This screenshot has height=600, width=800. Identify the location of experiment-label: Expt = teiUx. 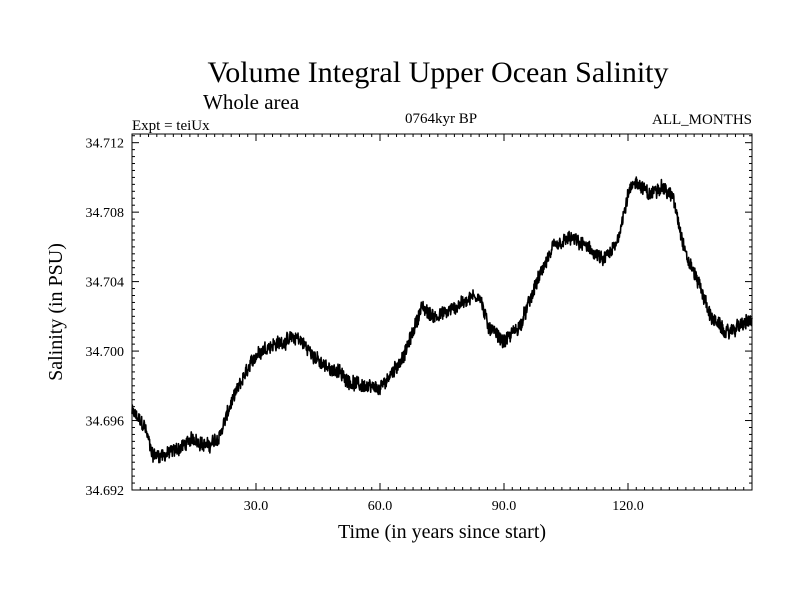
(171, 126).